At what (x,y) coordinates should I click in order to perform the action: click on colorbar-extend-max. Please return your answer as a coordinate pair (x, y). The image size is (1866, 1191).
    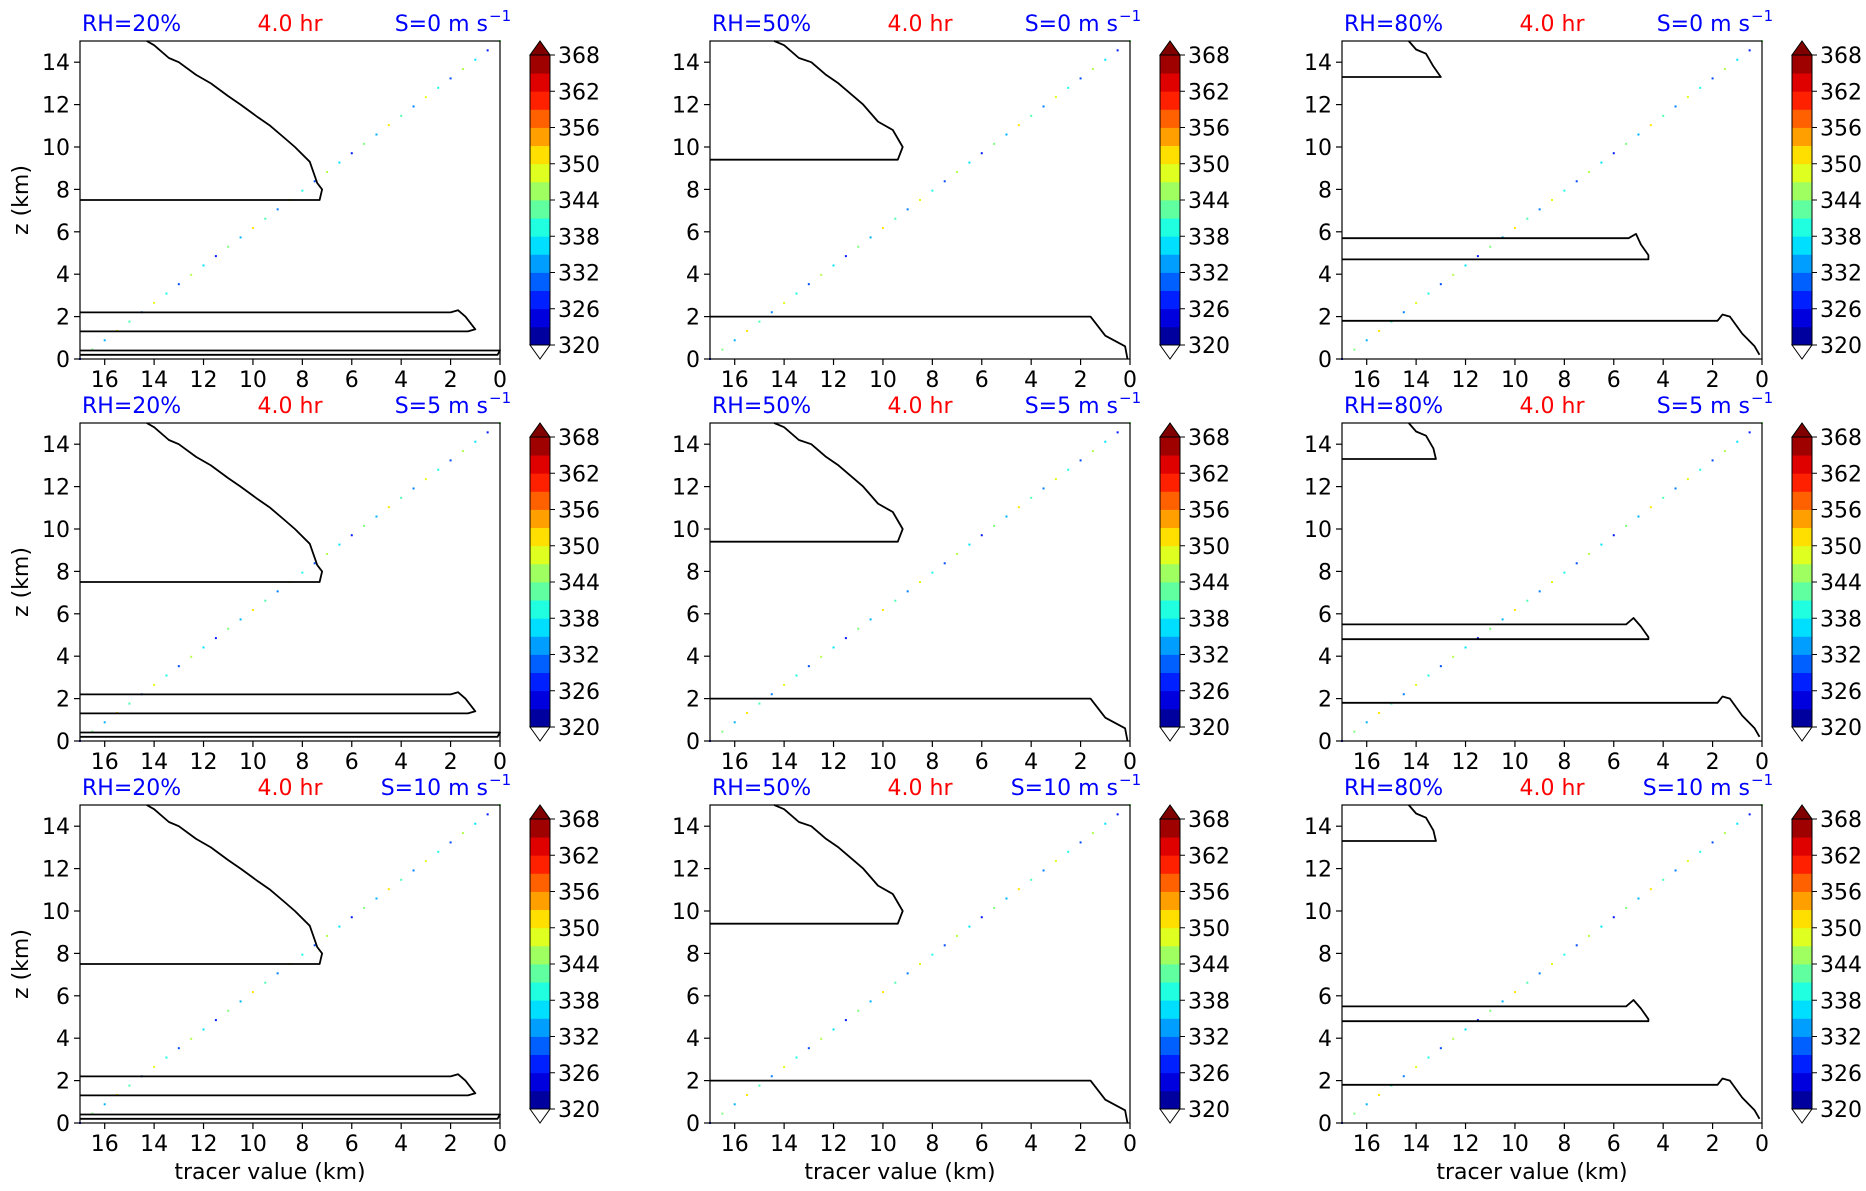
    Looking at the image, I should click on (540, 48).